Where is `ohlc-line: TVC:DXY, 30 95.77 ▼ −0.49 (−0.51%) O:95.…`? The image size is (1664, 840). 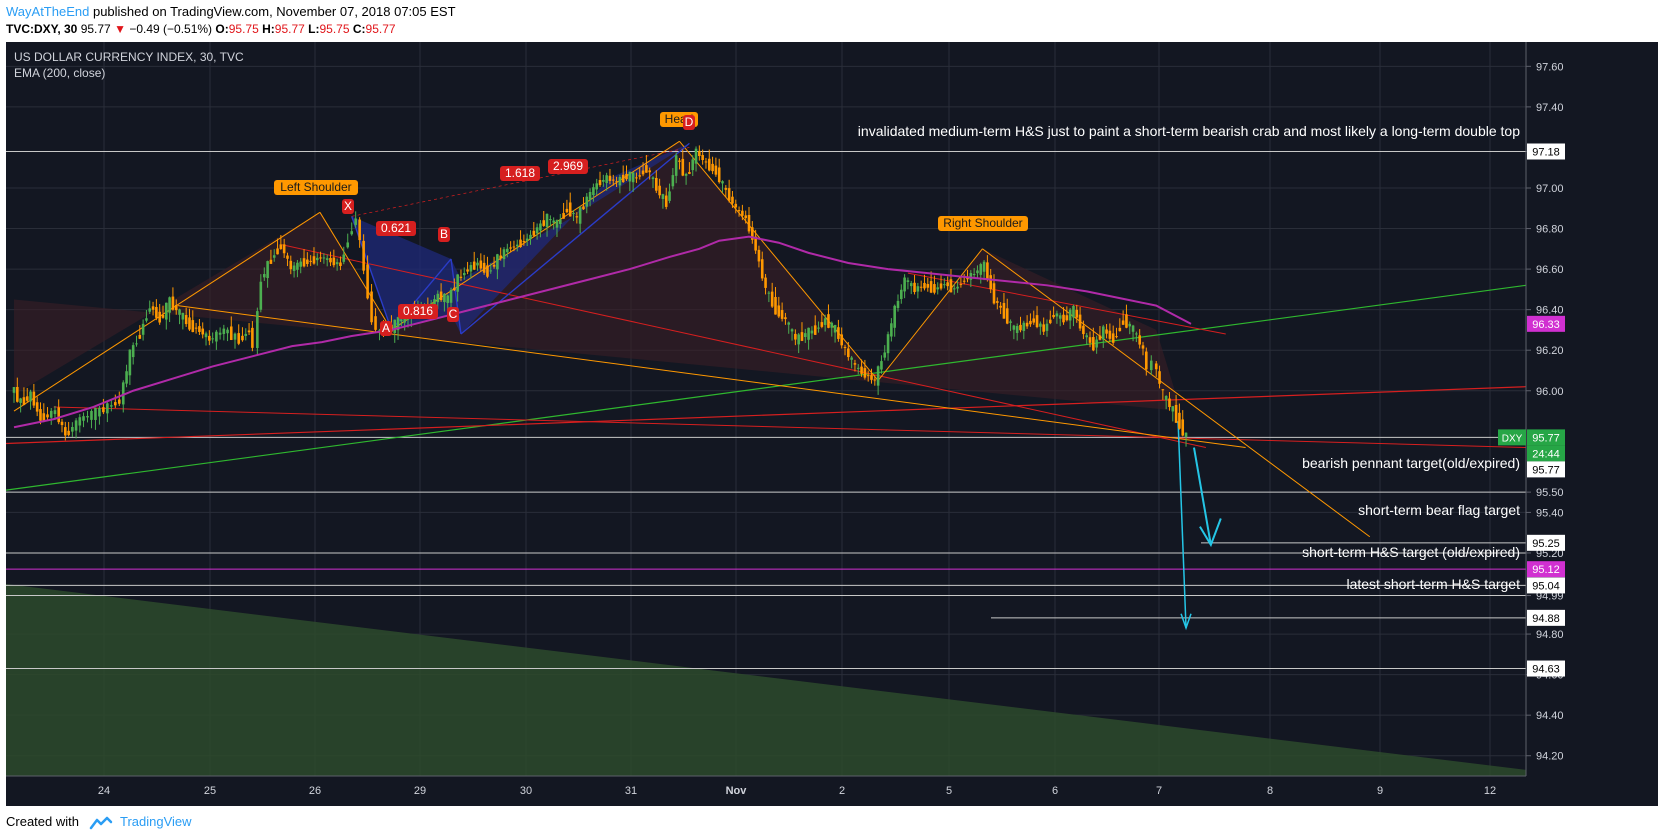 ohlc-line: TVC:DXY, 30 95.77 ▼ −0.49 (−0.51%) O:95.… is located at coordinates (201, 29).